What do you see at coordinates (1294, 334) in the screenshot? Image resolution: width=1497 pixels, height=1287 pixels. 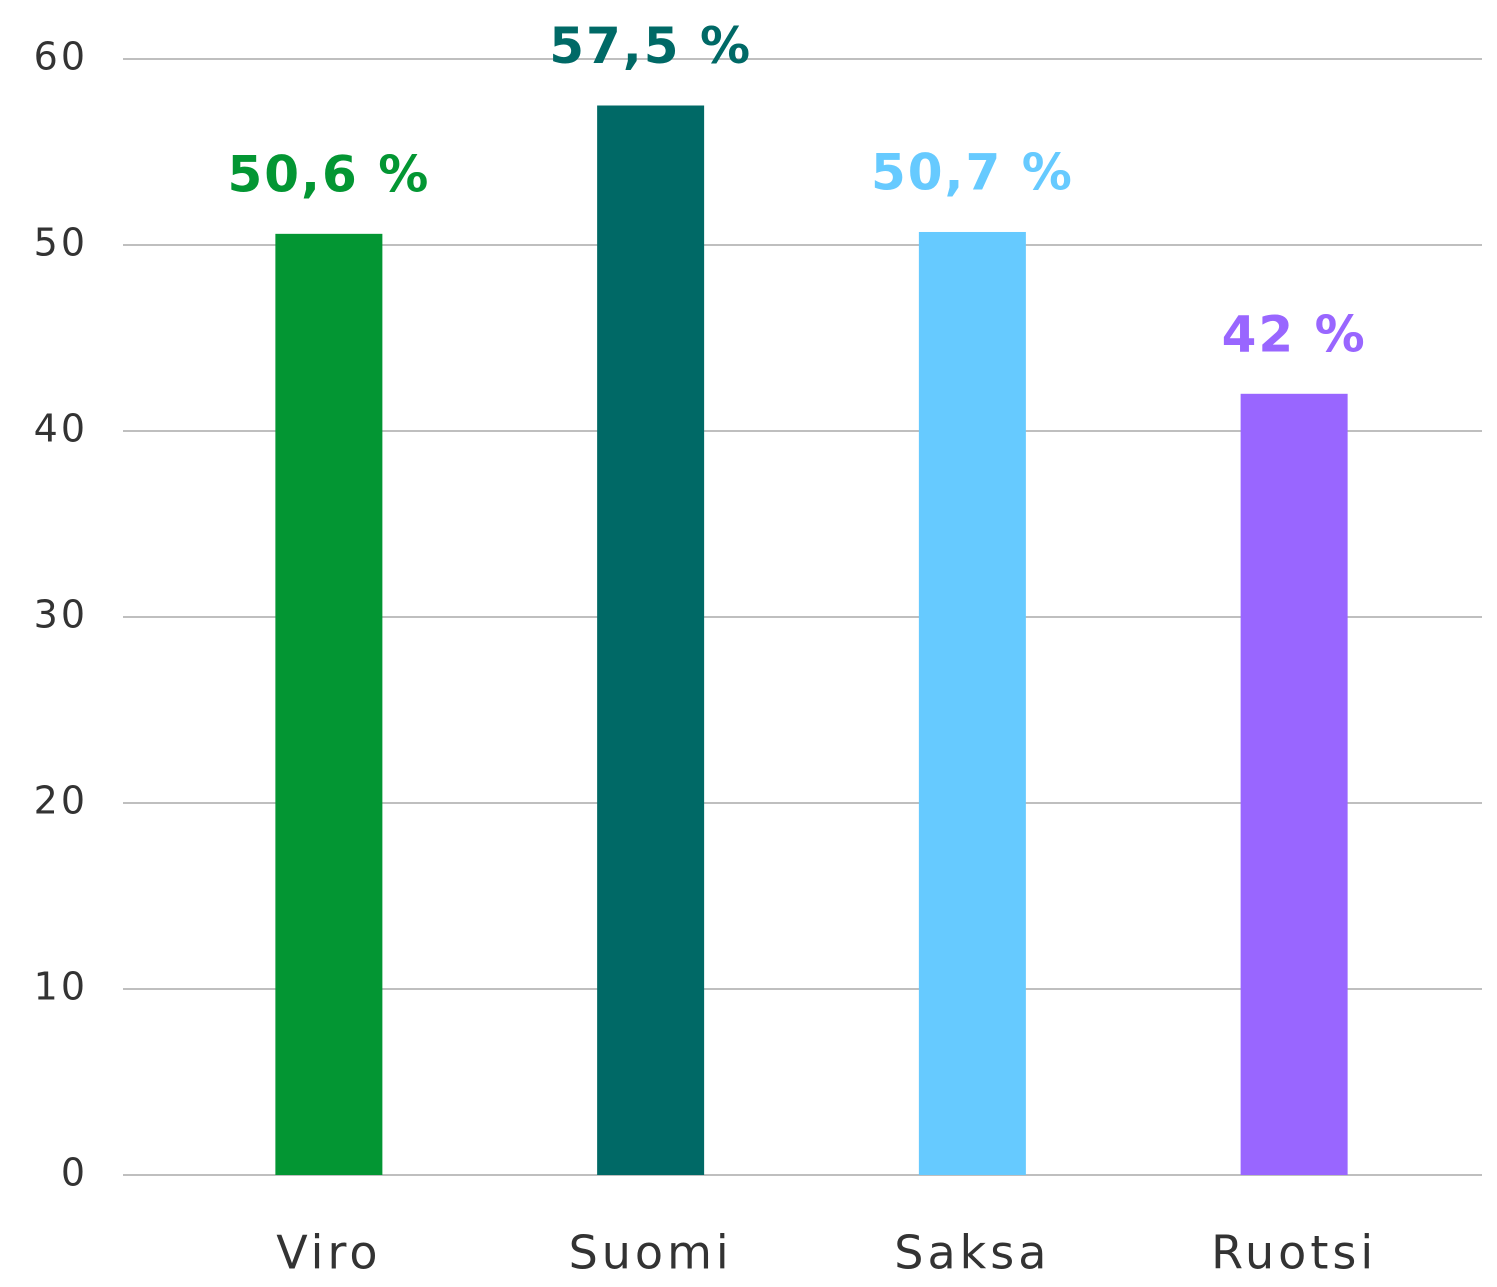 I see `value-label: 42 %` at bounding box center [1294, 334].